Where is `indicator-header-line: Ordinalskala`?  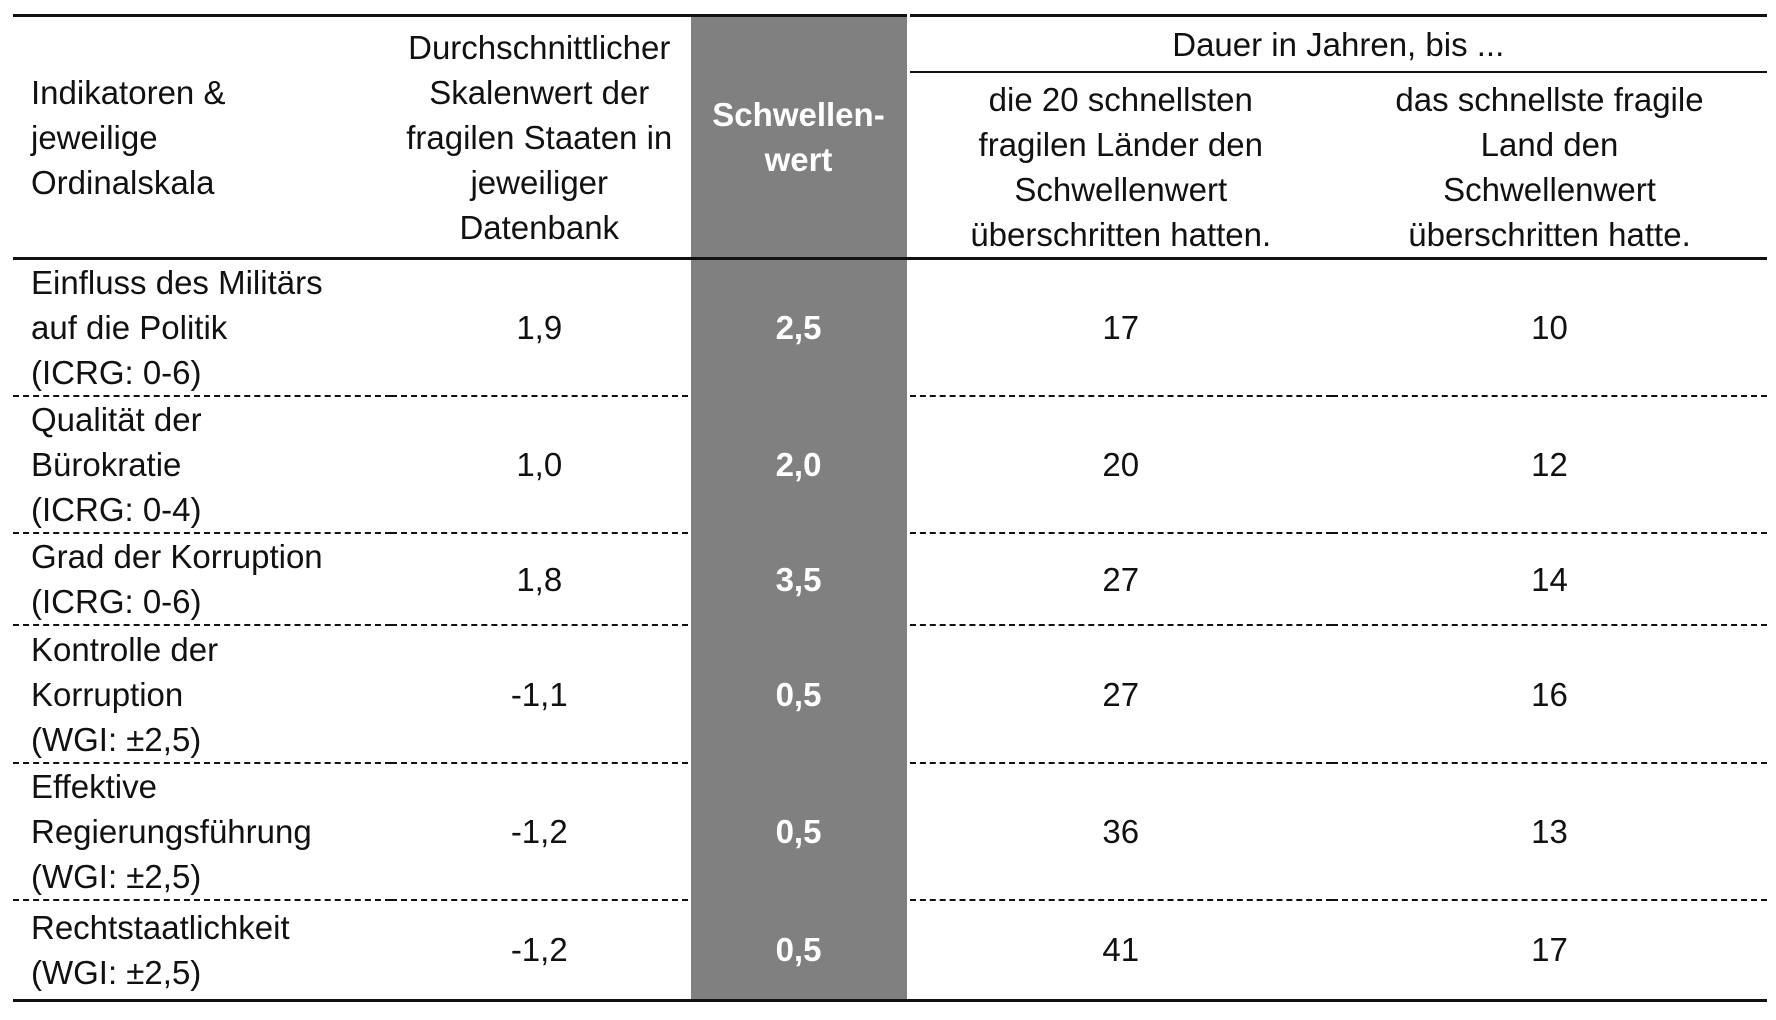 indicator-header-line: Ordinalskala is located at coordinates (123, 182).